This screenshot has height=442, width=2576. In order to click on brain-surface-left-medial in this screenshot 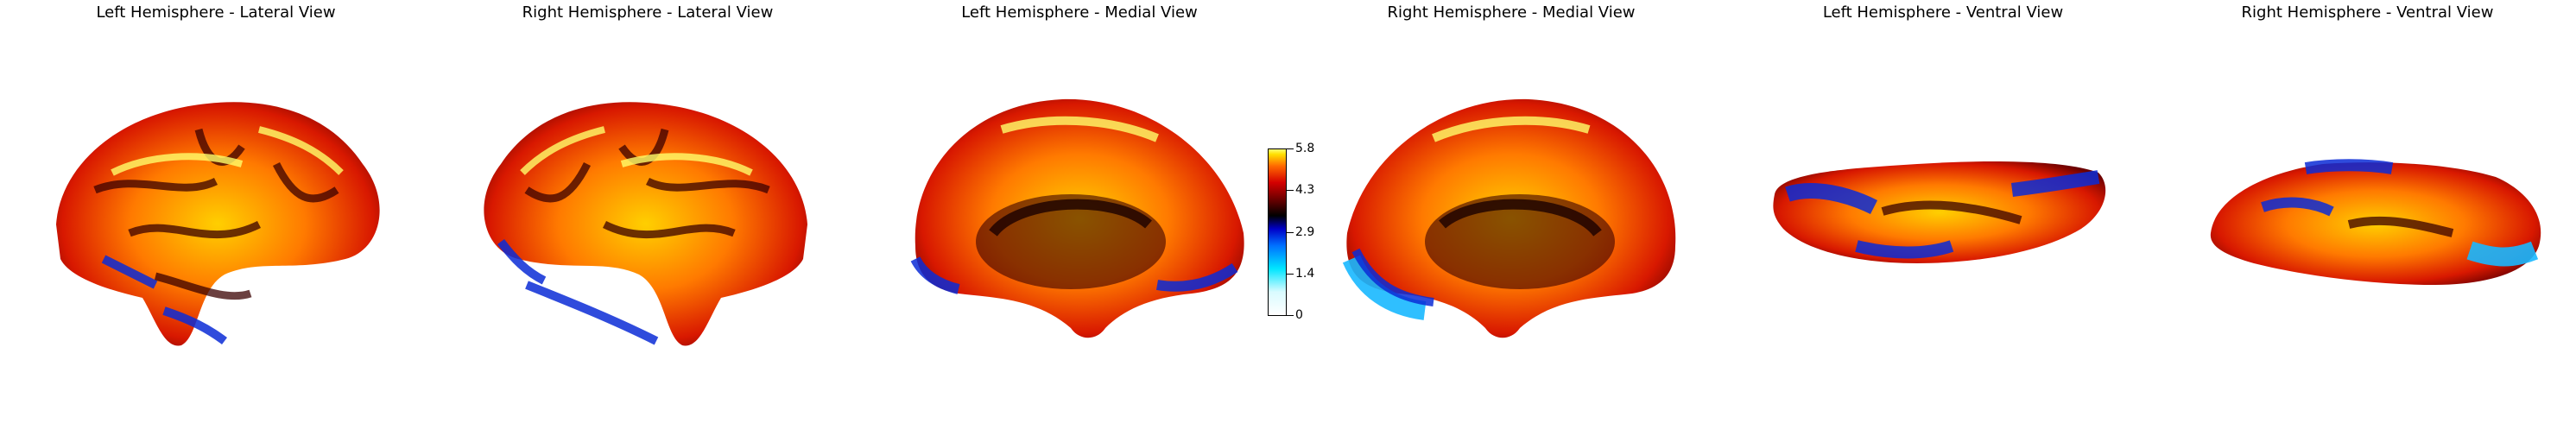, I will do `click(1077, 218)`.